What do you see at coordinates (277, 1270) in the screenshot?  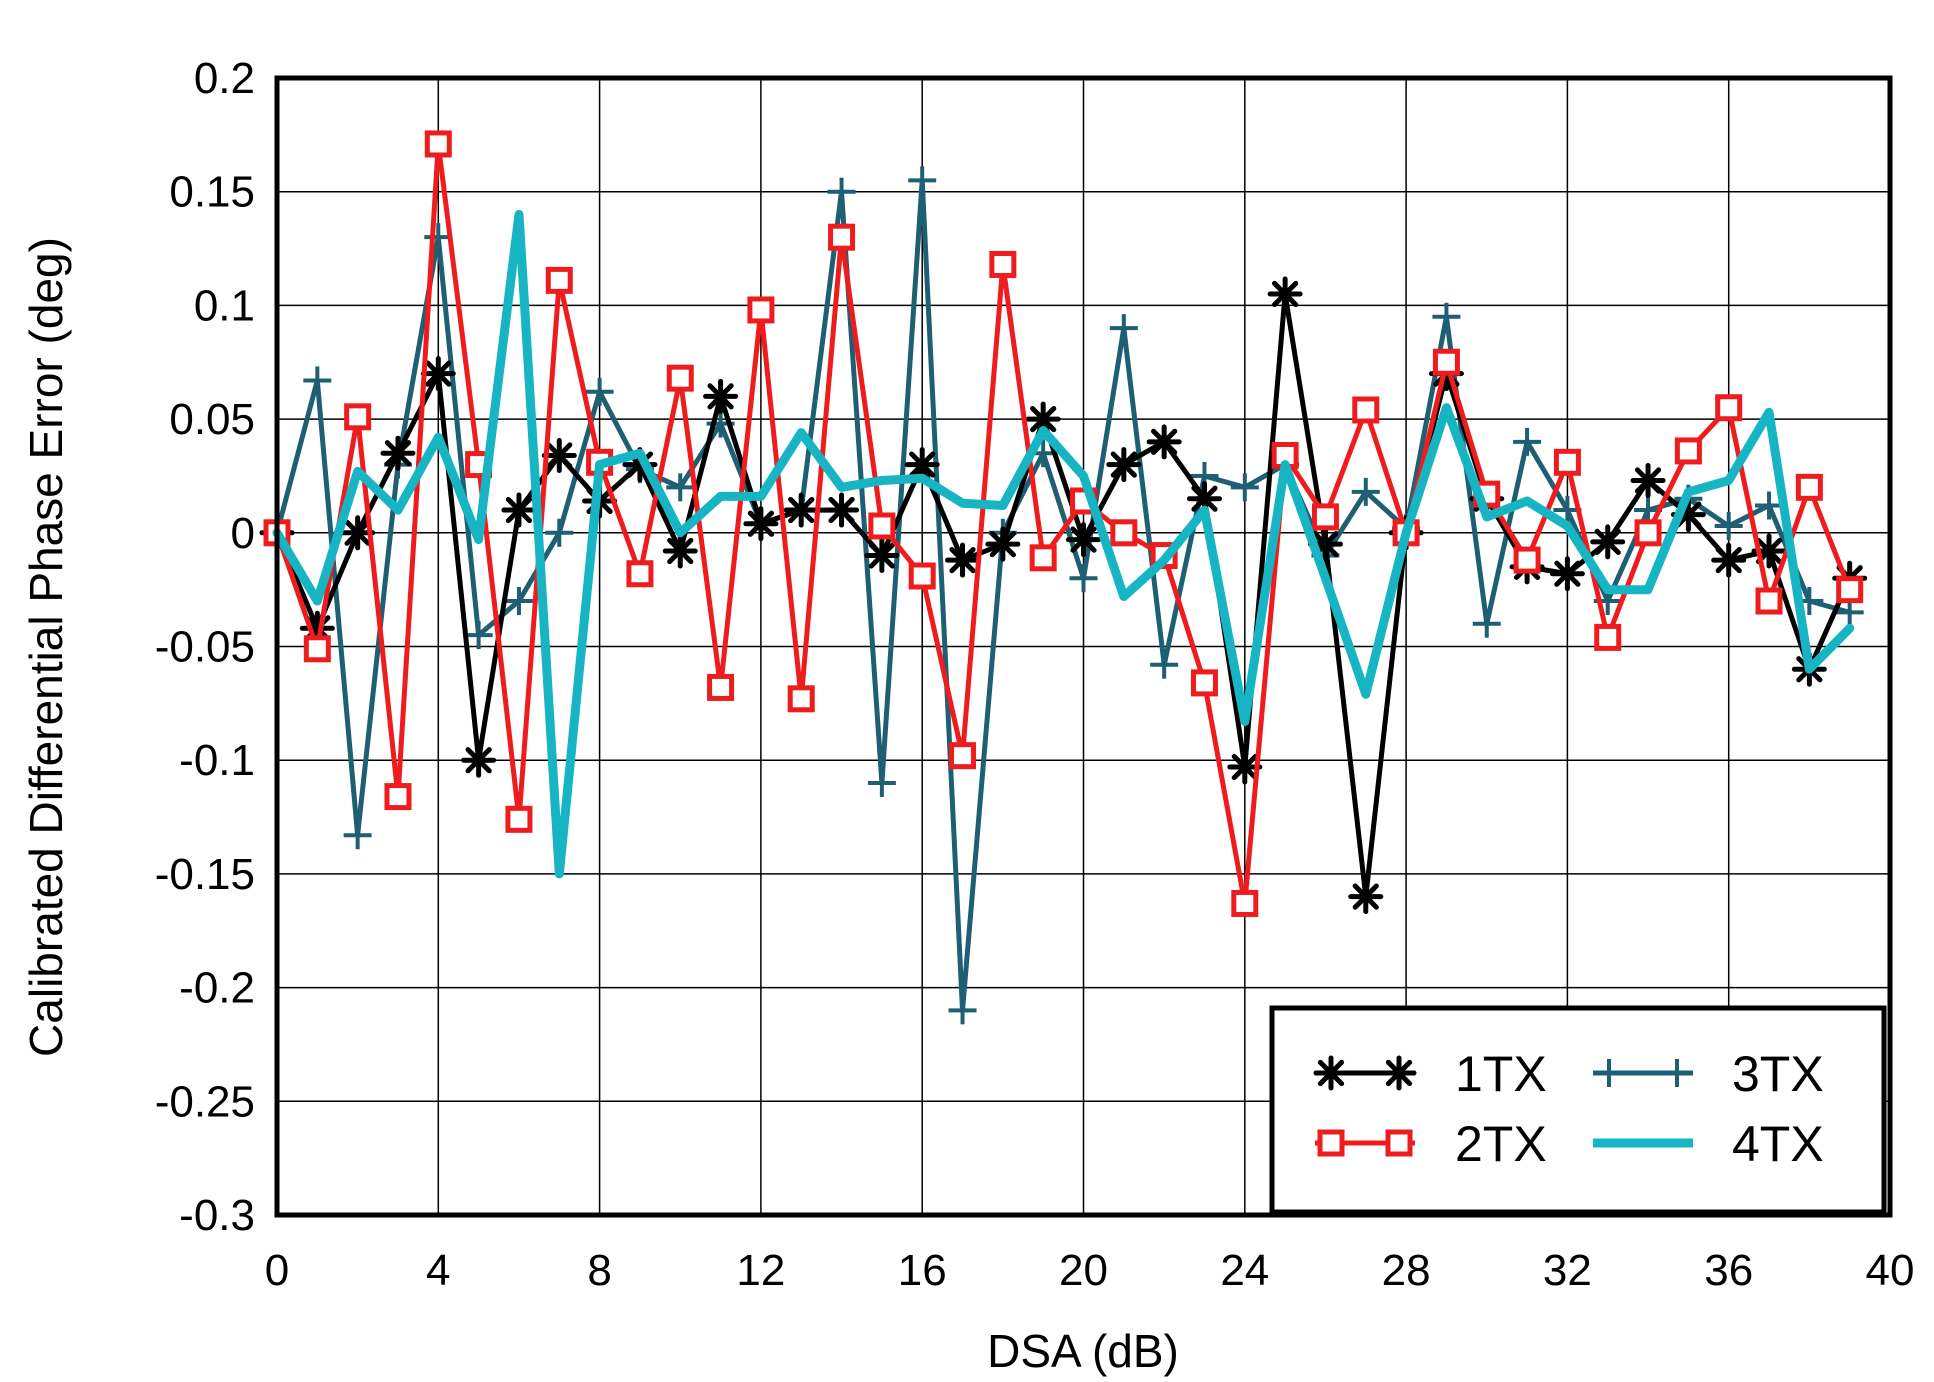 I see `x-tick-label: 0` at bounding box center [277, 1270].